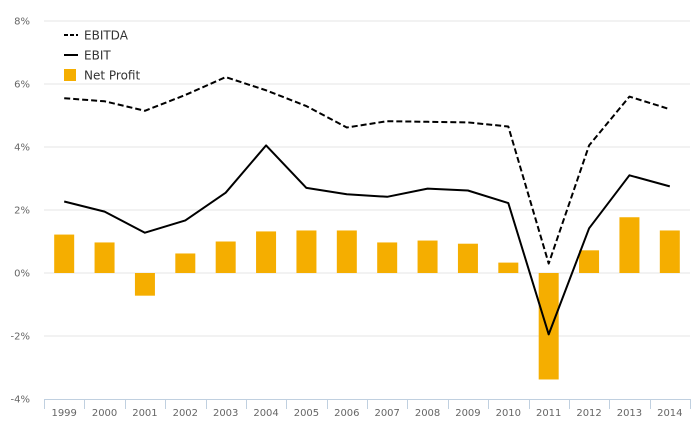 The image size is (700, 433). Describe the element at coordinates (467, 413) in the screenshot. I see `x-tick-label: 2009` at that location.